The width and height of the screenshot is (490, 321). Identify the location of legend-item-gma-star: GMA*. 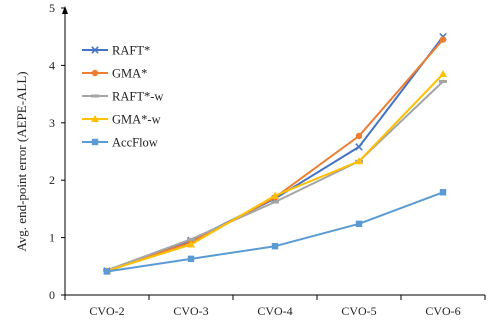
(114, 74).